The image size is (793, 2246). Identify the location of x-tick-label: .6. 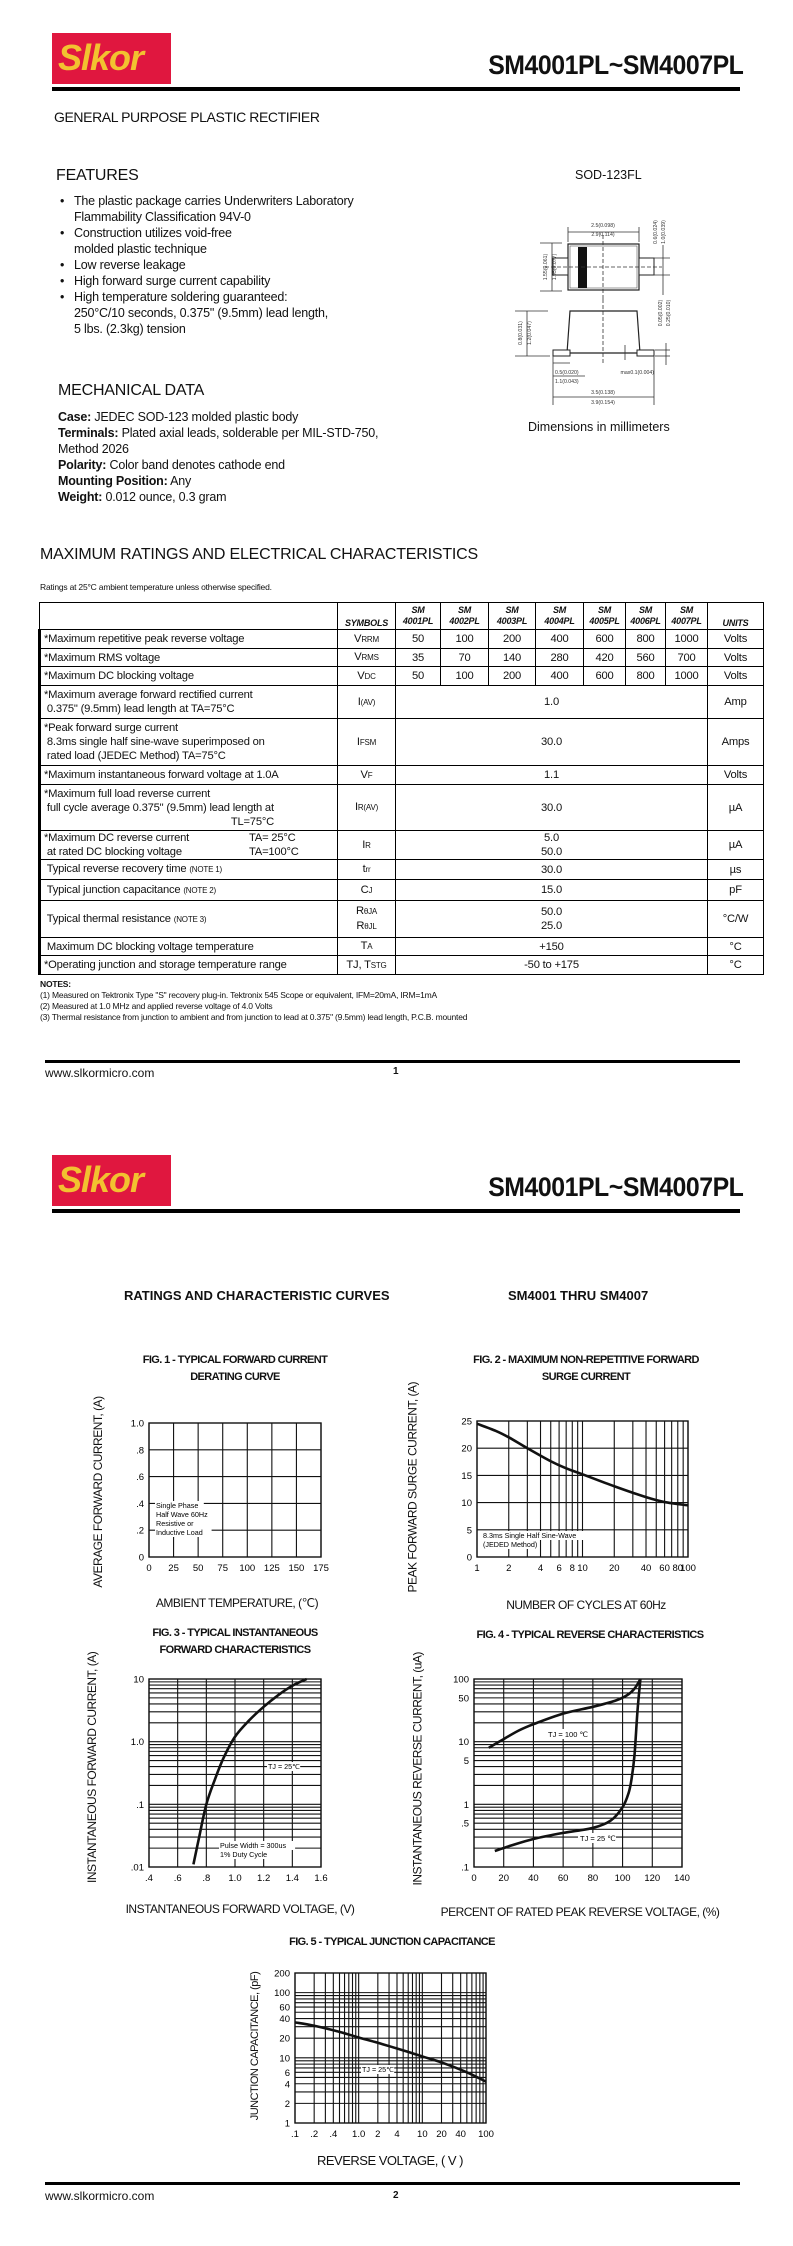
(178, 1878).